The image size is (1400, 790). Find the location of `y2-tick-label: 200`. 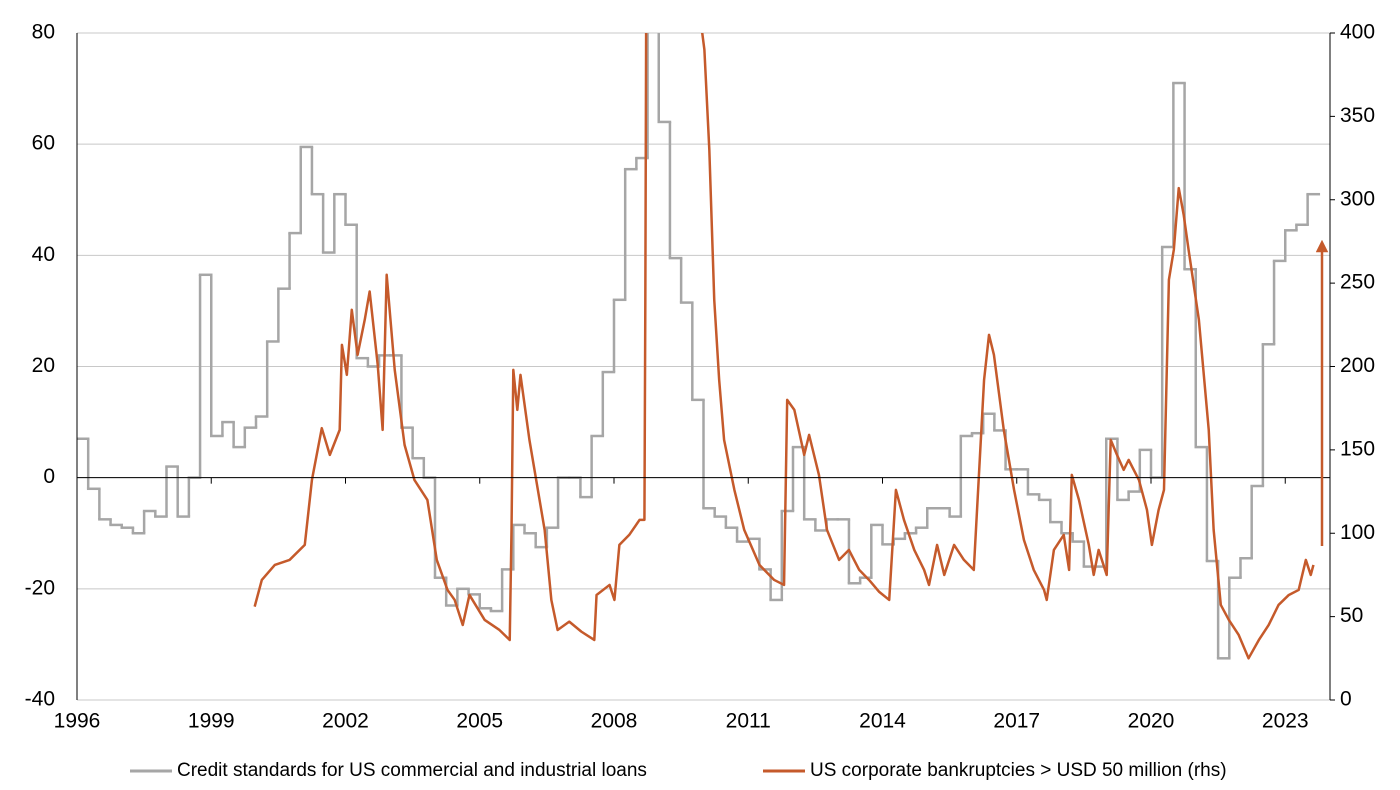

y2-tick-label: 200 is located at coordinates (1357, 365).